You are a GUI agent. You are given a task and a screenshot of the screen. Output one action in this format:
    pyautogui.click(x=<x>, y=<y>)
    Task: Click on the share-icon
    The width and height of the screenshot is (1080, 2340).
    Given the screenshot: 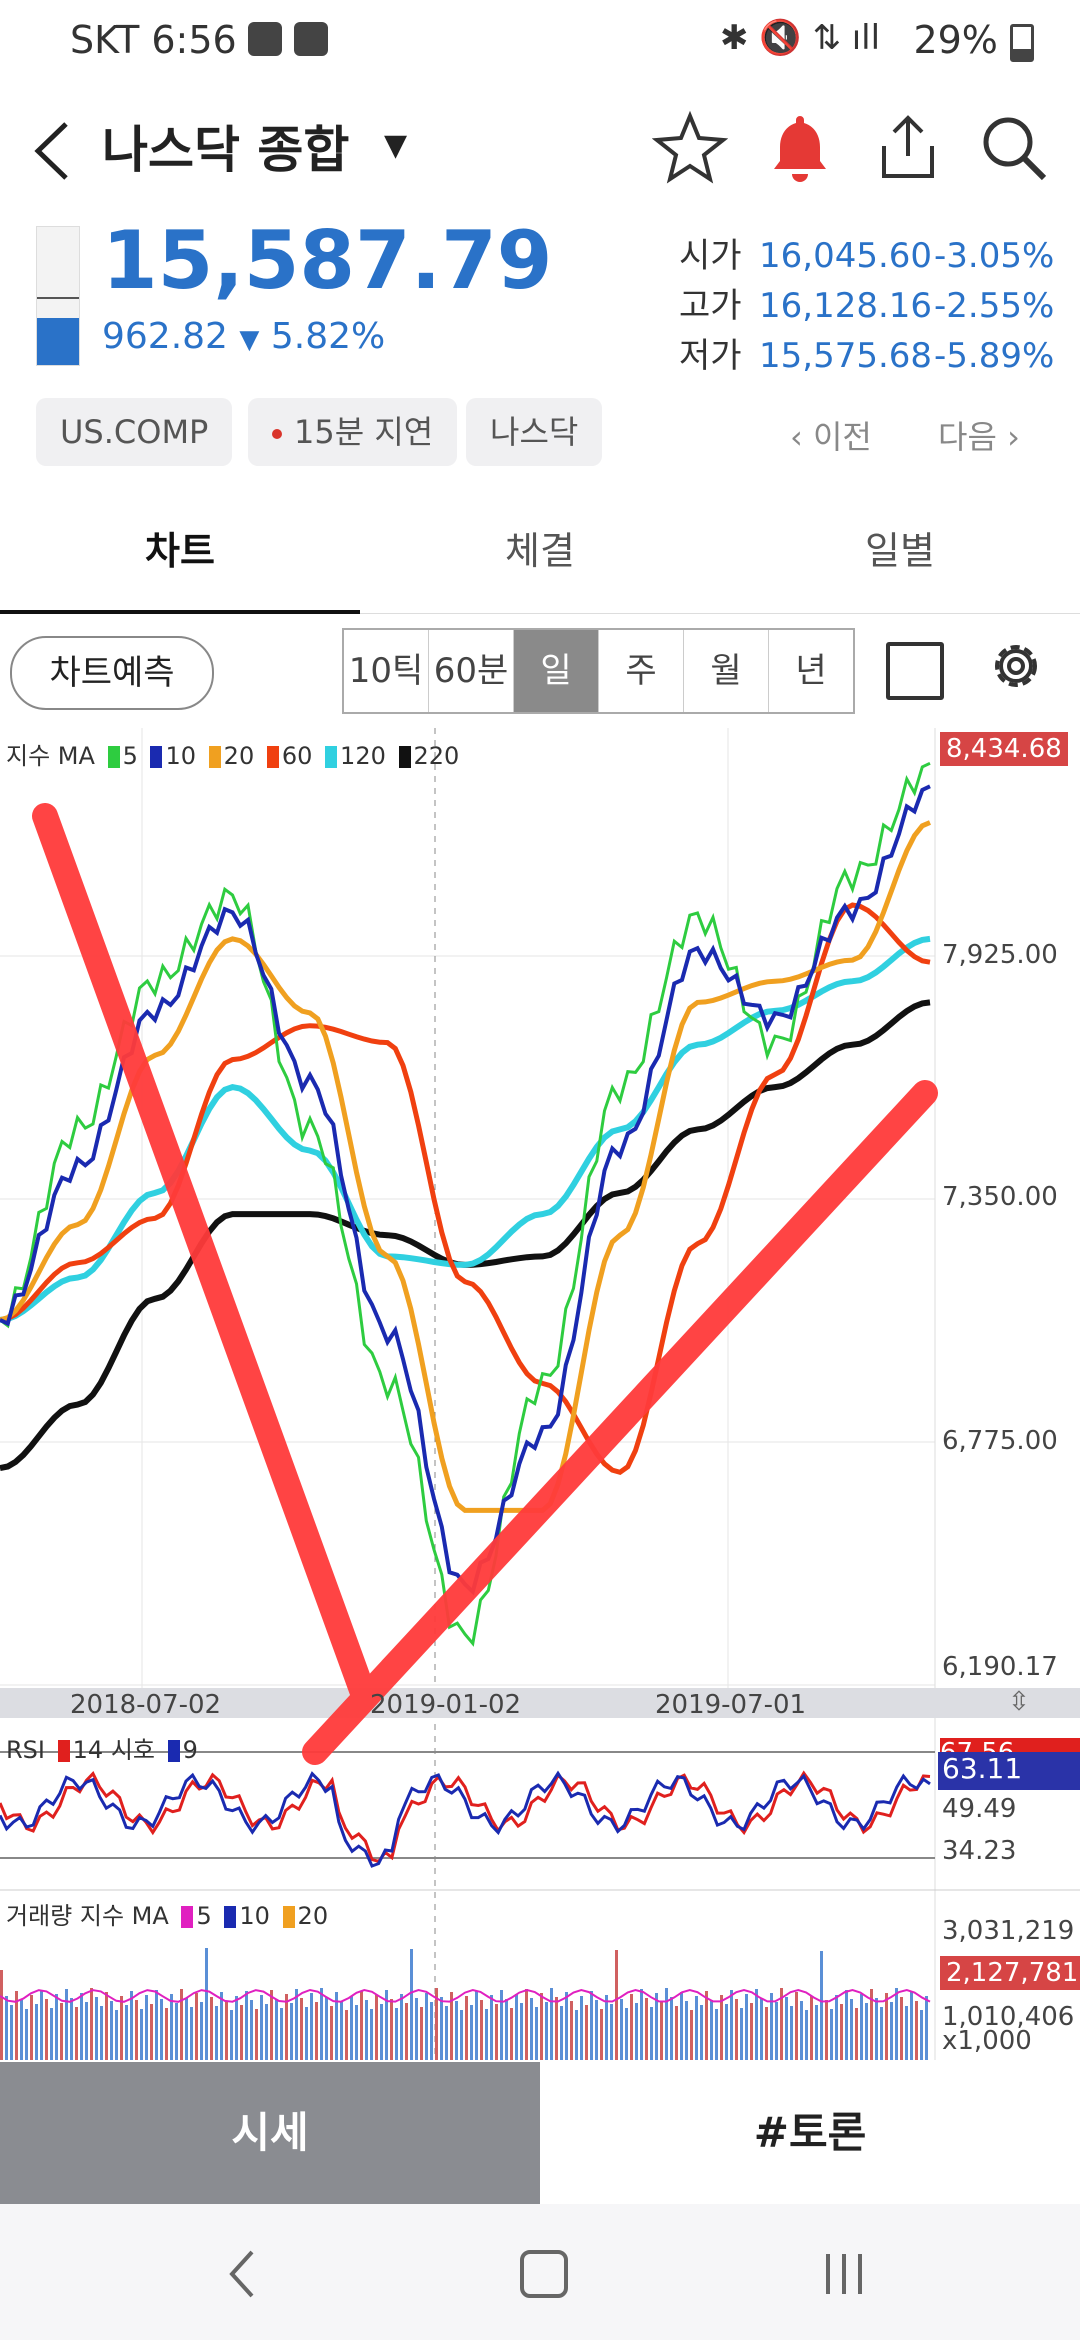 What is the action you would take?
    pyautogui.click(x=908, y=148)
    